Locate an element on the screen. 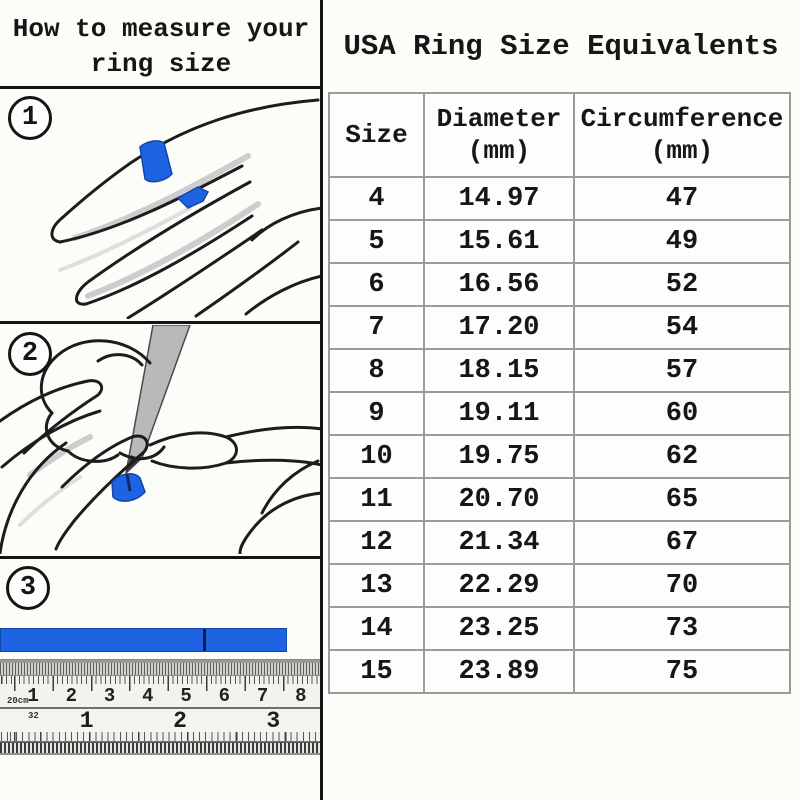 The height and width of the screenshot is (800, 800). table-row: 9 19.11 60 is located at coordinates (559, 413).